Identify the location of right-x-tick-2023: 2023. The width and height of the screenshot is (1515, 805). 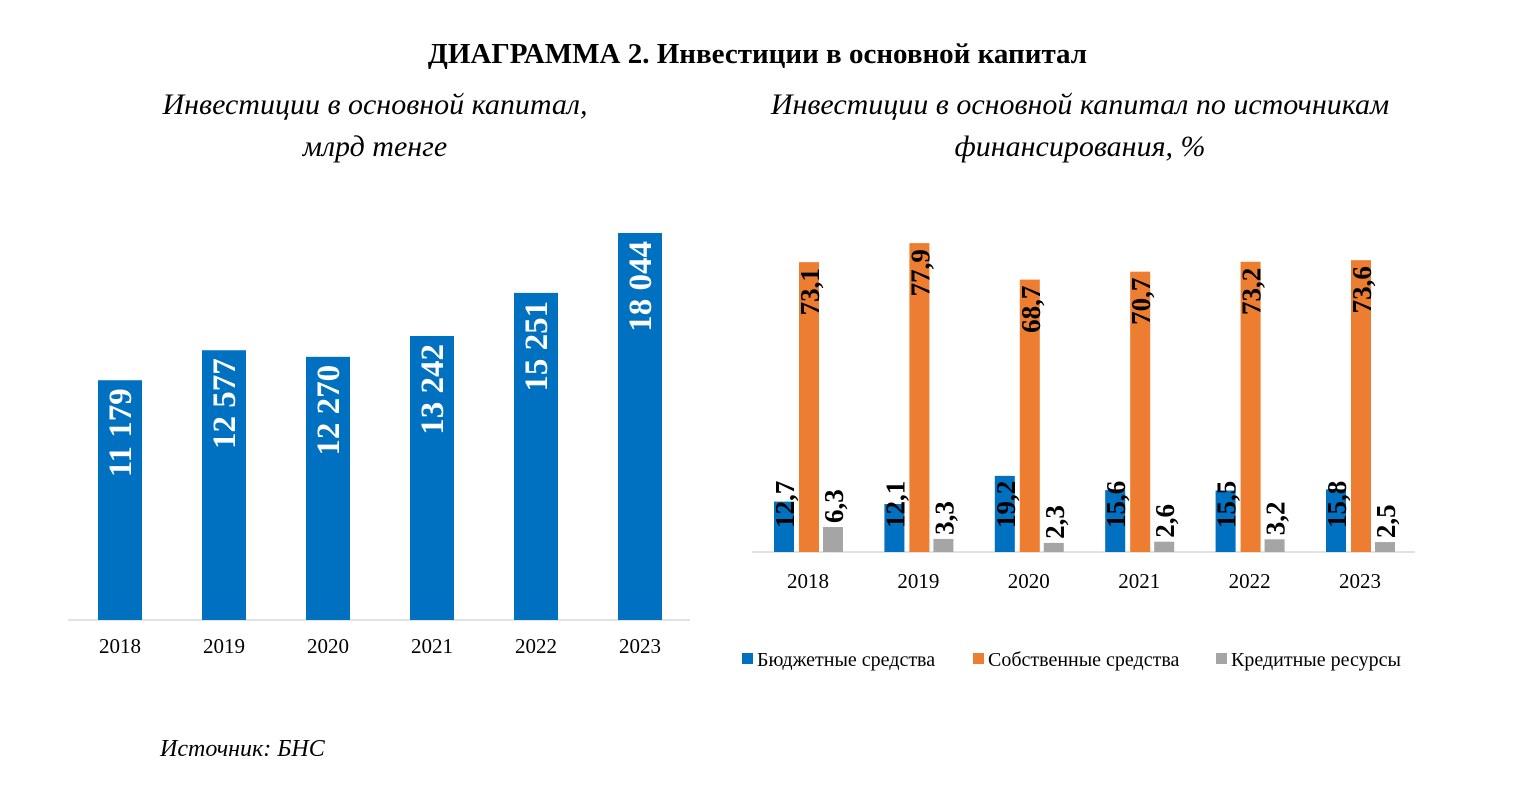
(1360, 581).